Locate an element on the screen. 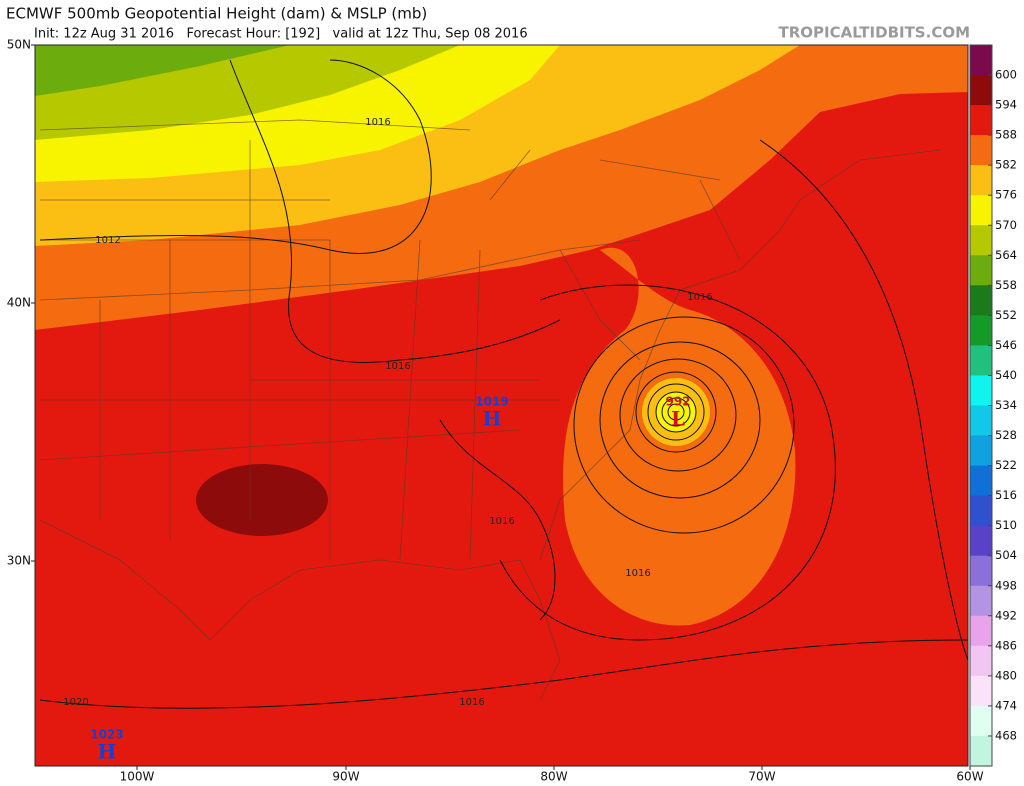 Image resolution: width=1024 pixels, height=786 pixels. lon-label: 60W is located at coordinates (969, 777).